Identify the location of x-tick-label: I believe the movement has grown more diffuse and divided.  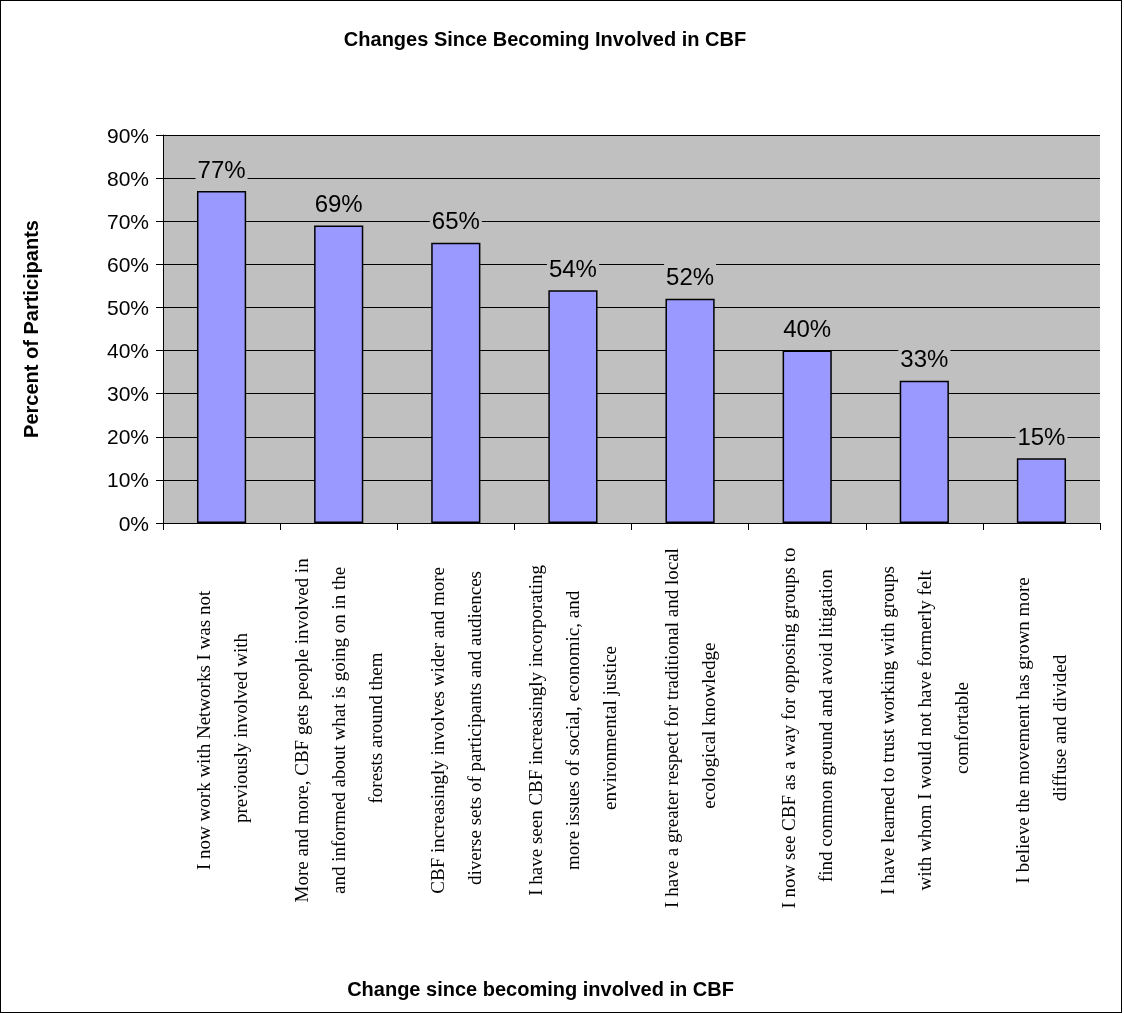
(1041, 728).